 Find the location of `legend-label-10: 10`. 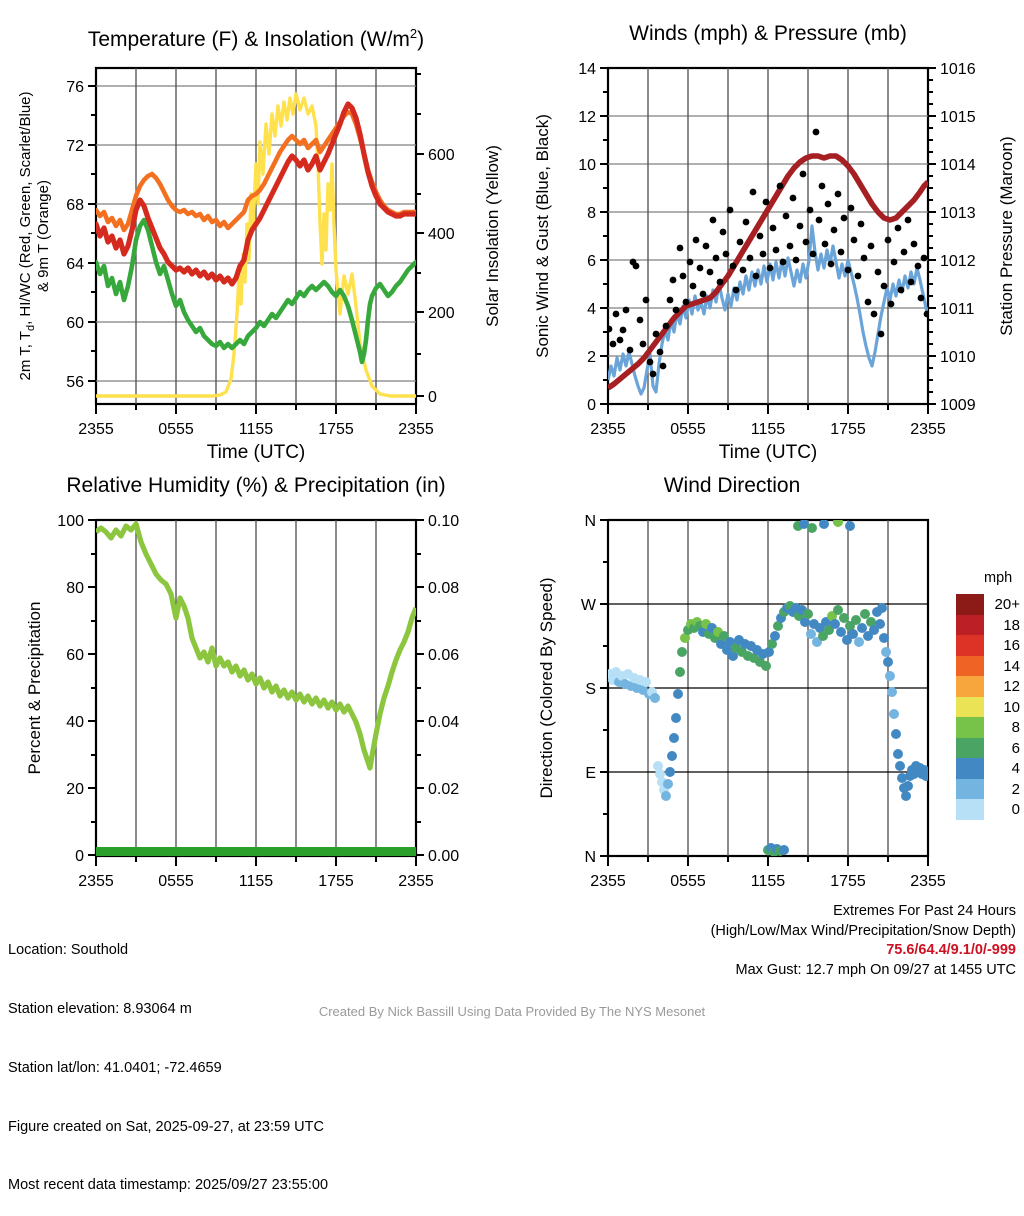

legend-label-10: 10 is located at coordinates (1011, 707).